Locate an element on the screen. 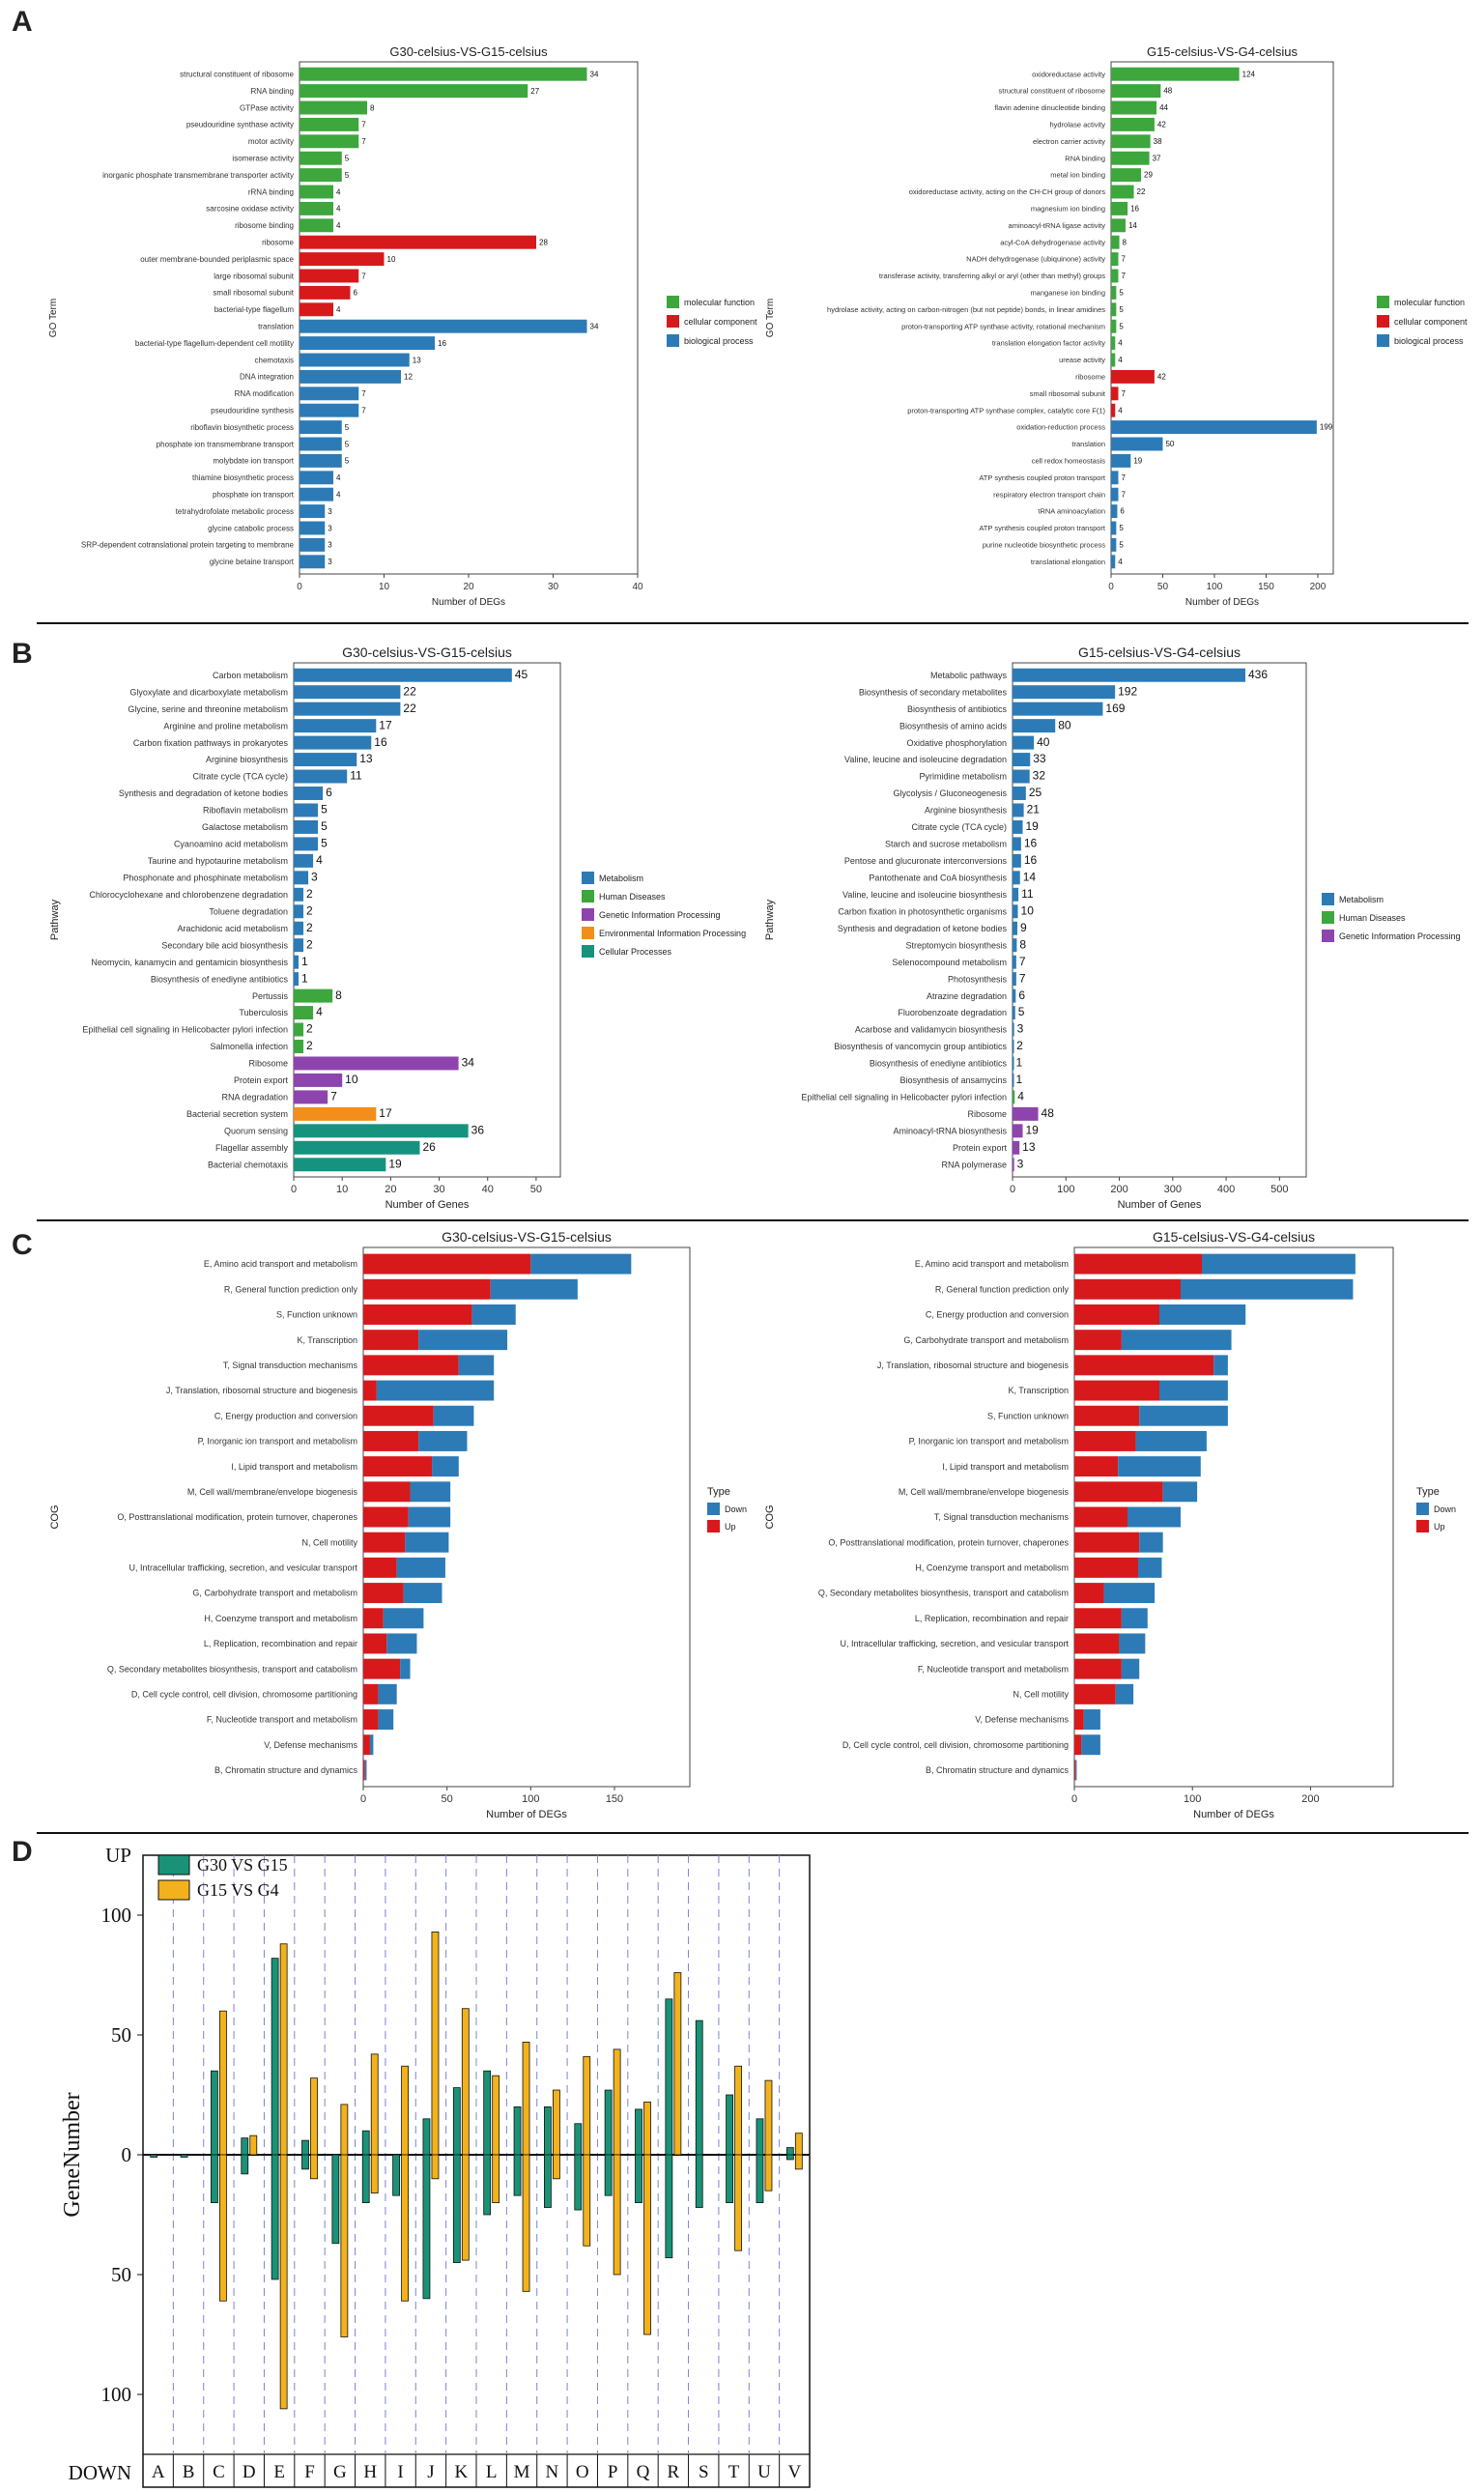 The width and height of the screenshot is (1484, 2492). bar-value-label: 50 is located at coordinates (1170, 444).